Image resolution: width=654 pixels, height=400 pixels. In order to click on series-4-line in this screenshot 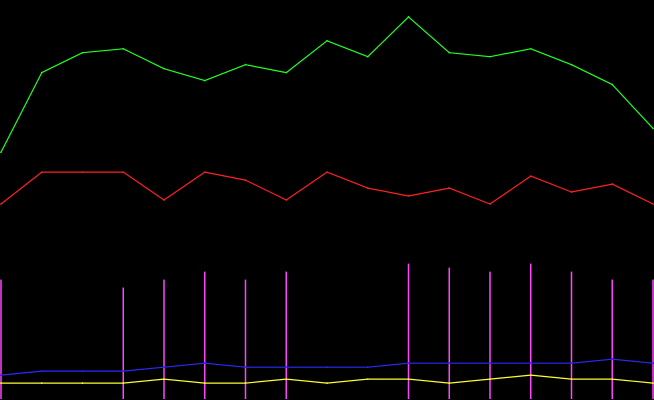, I will do `click(327, 379)`.